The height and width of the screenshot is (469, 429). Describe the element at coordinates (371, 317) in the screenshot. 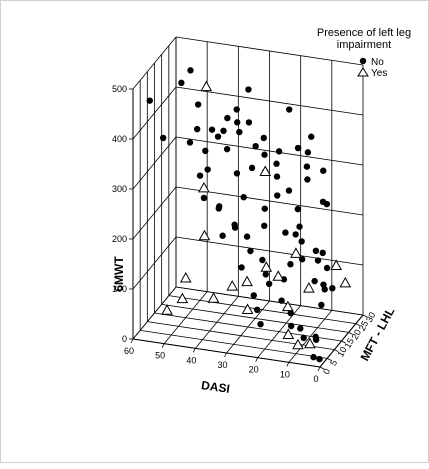

I see `tick-label-mft: 30` at that location.